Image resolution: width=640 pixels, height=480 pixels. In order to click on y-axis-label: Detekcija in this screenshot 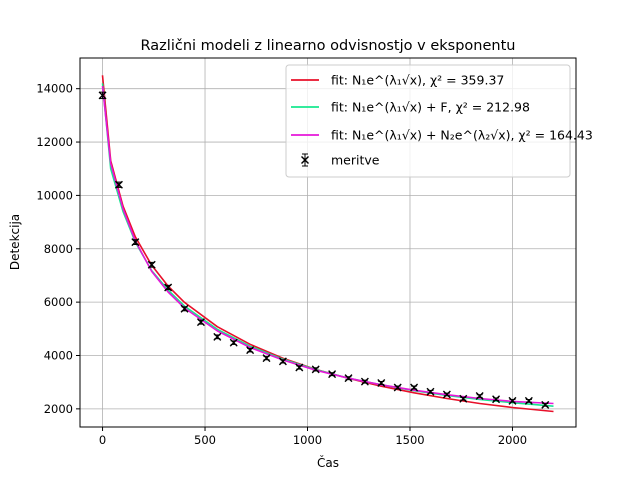, I will do `click(15, 242)`.